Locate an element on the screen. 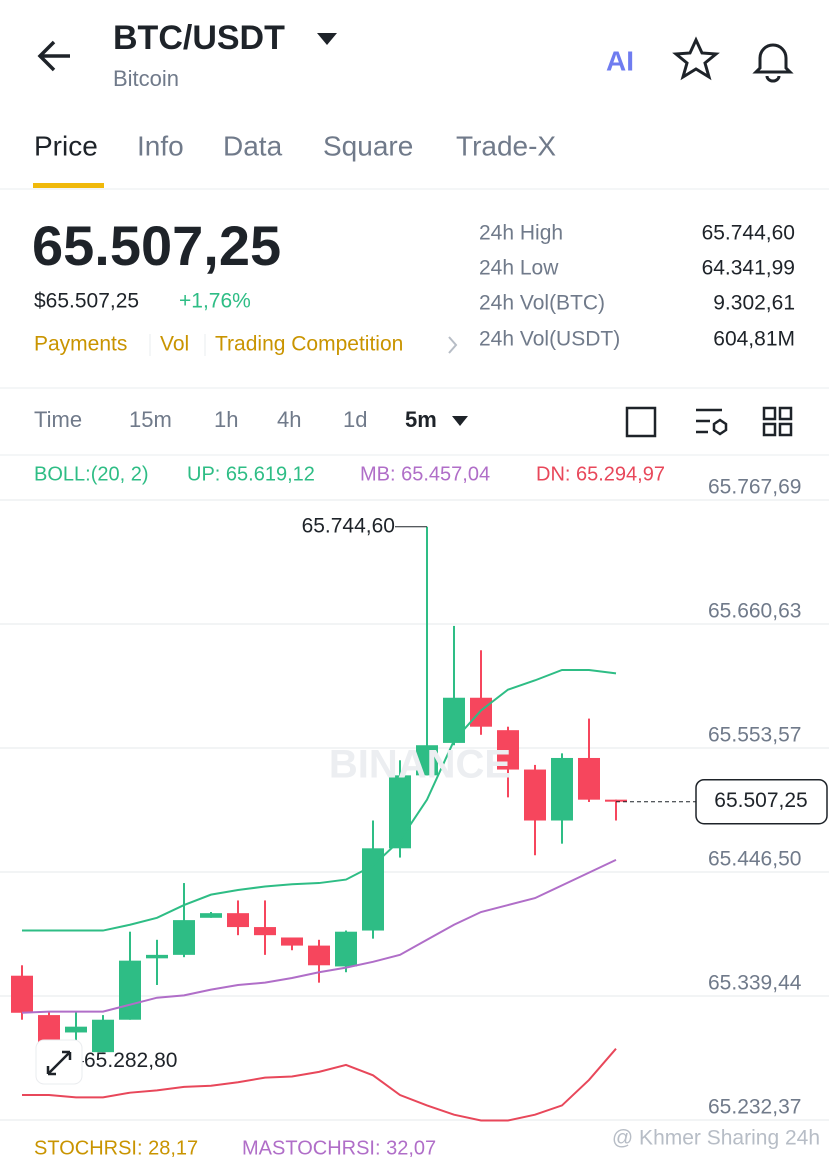 This screenshot has width=829, height=1163. pair-title: BTC/USDT is located at coordinates (199, 38).